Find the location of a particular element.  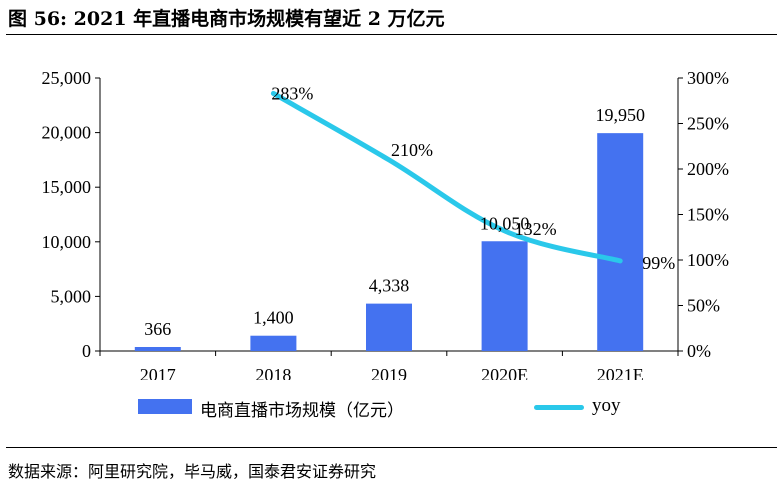

x-tick-label: 2018 is located at coordinates (273, 372).